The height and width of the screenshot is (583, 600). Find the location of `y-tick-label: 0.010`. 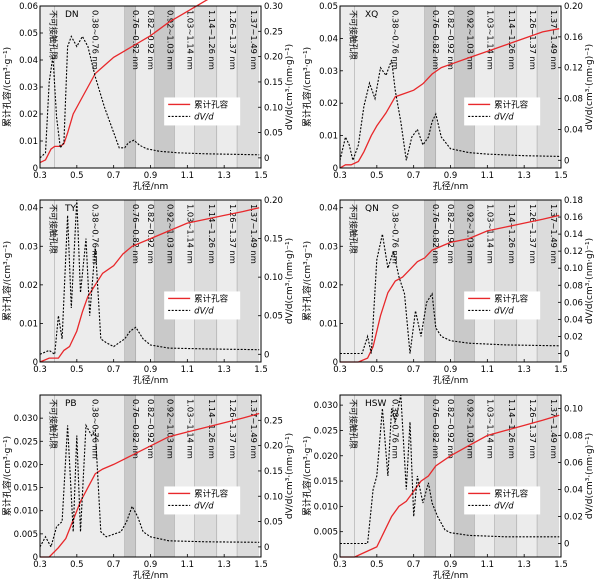

y-tick-label: 0.010 is located at coordinates (26, 512).